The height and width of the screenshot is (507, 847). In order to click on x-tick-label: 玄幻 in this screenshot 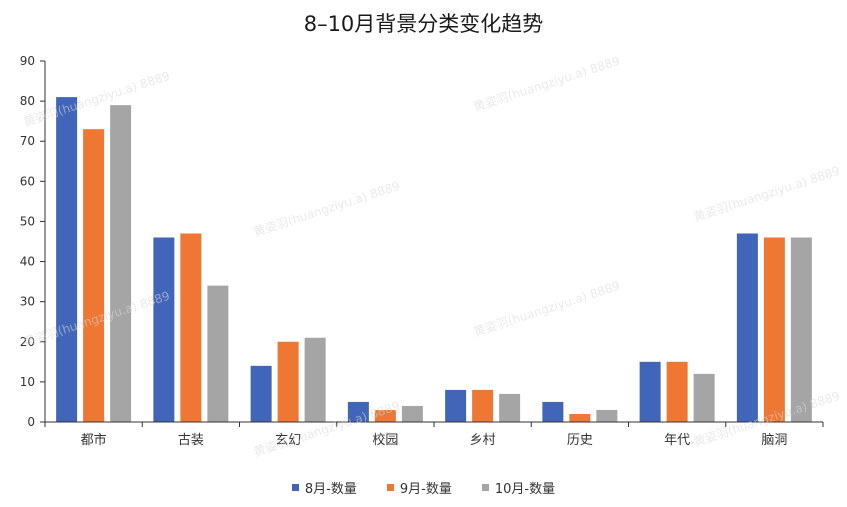, I will do `click(288, 440)`.